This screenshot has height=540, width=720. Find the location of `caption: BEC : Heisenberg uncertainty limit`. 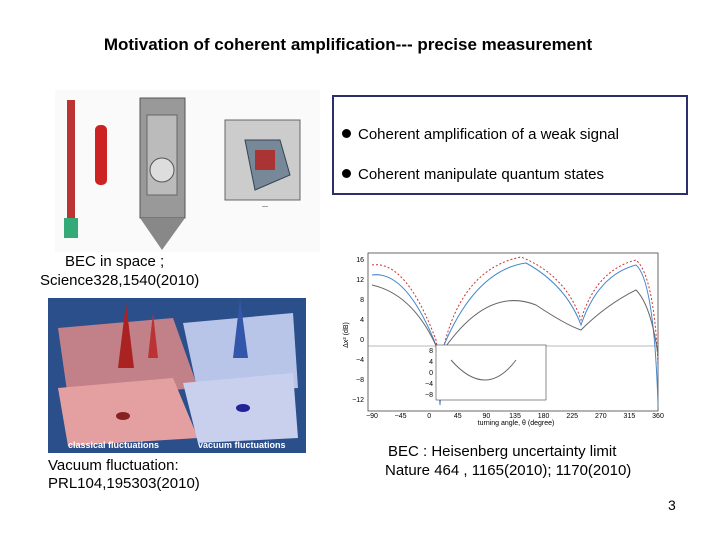

caption: BEC : Heisenberg uncertainty limit is located at coordinates (502, 451).